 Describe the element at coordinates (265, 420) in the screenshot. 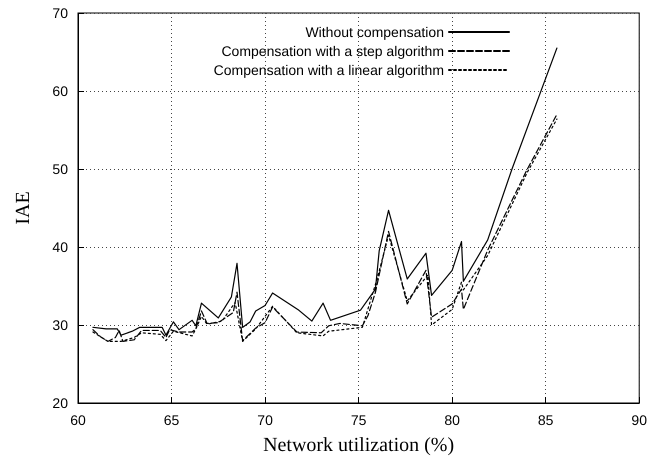

I see `x-tick-label: 70` at that location.